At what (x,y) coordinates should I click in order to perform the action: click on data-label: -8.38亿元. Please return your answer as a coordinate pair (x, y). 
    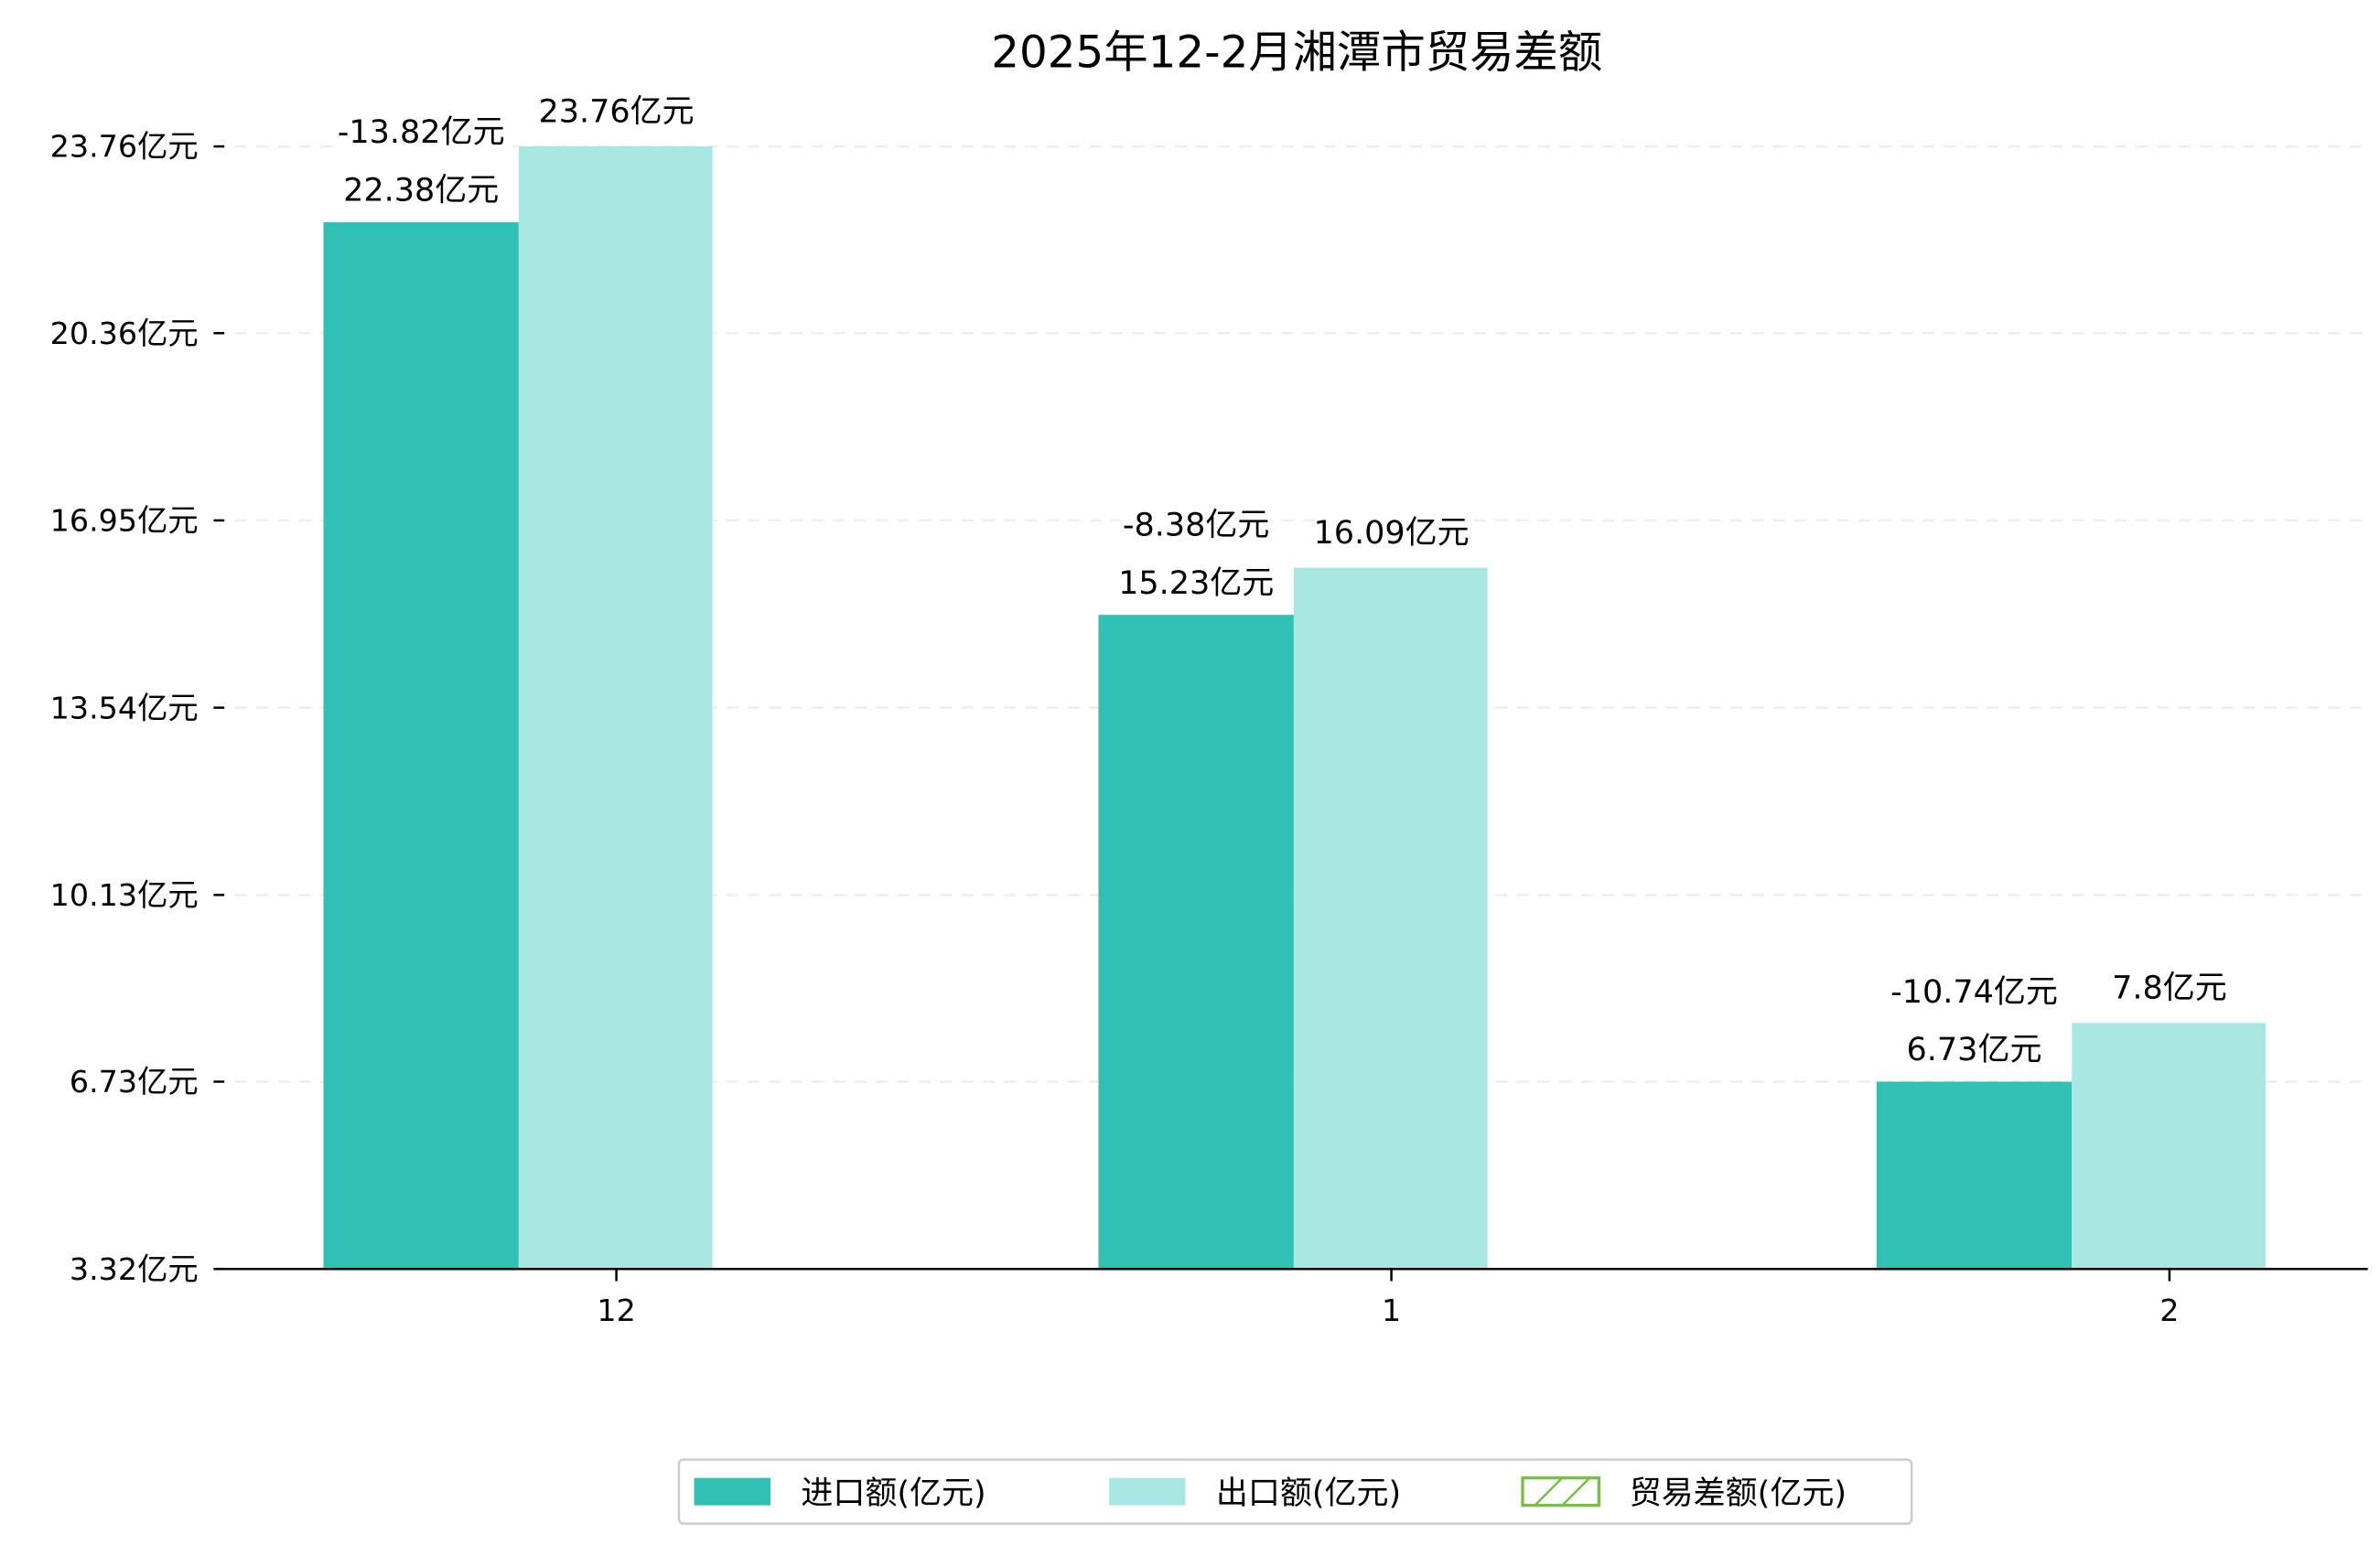
    Looking at the image, I should click on (1196, 525).